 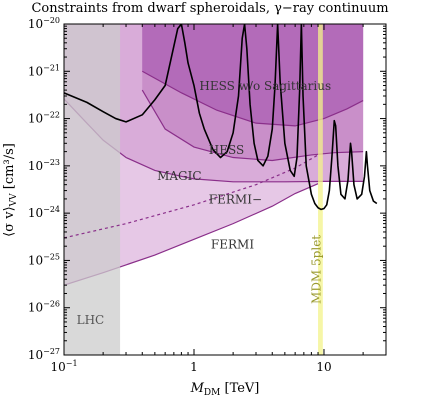 I want to click on label-fermi: FERMI−, so click(x=235, y=199).